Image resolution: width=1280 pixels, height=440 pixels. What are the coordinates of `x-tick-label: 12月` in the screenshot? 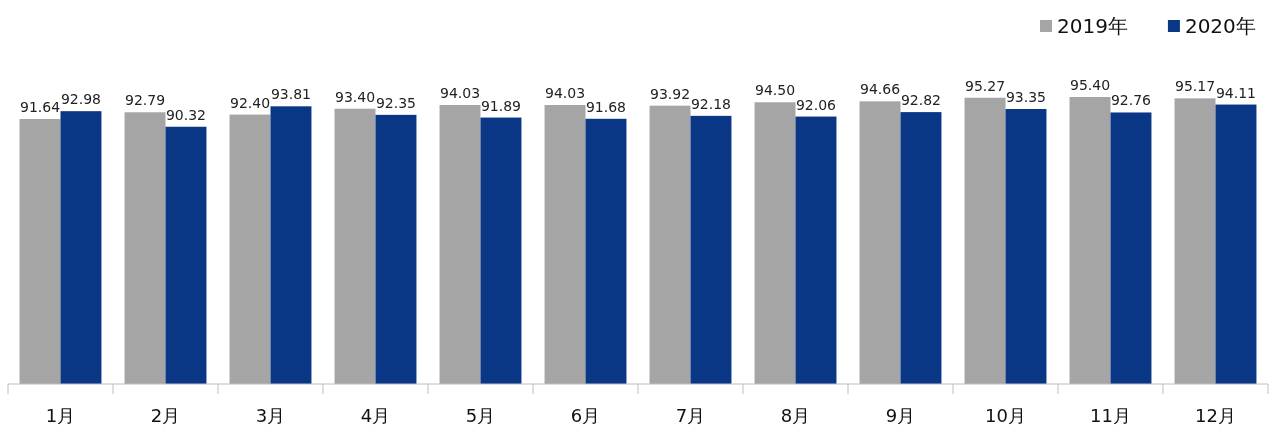 It's located at (1215, 415).